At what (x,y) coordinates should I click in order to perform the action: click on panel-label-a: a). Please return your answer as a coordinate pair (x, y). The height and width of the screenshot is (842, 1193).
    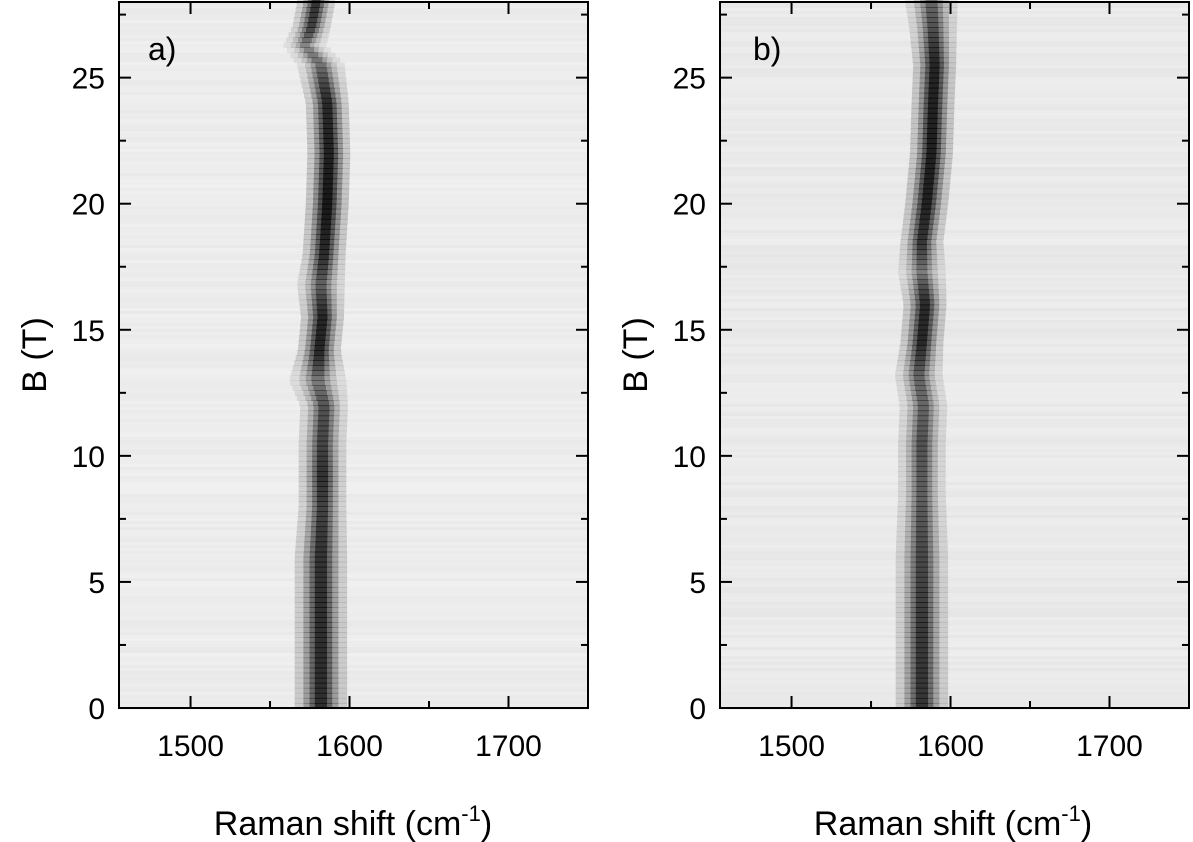
    Looking at the image, I should click on (162, 49).